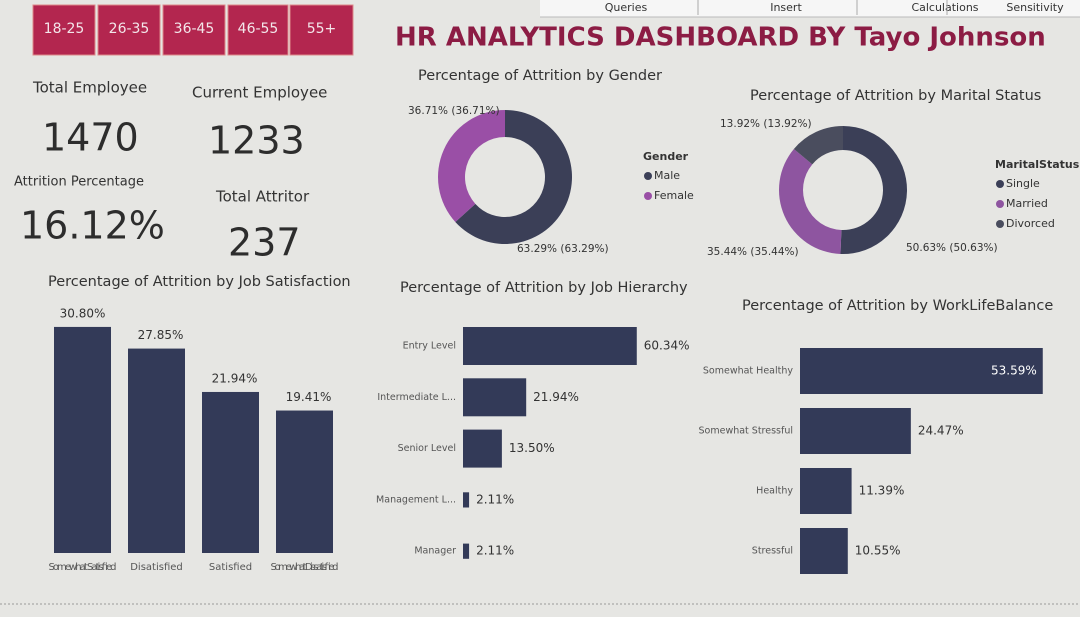  What do you see at coordinates (540, 76) in the screenshot?
I see `chart-title: Percentage of Attrition by Gender` at bounding box center [540, 76].